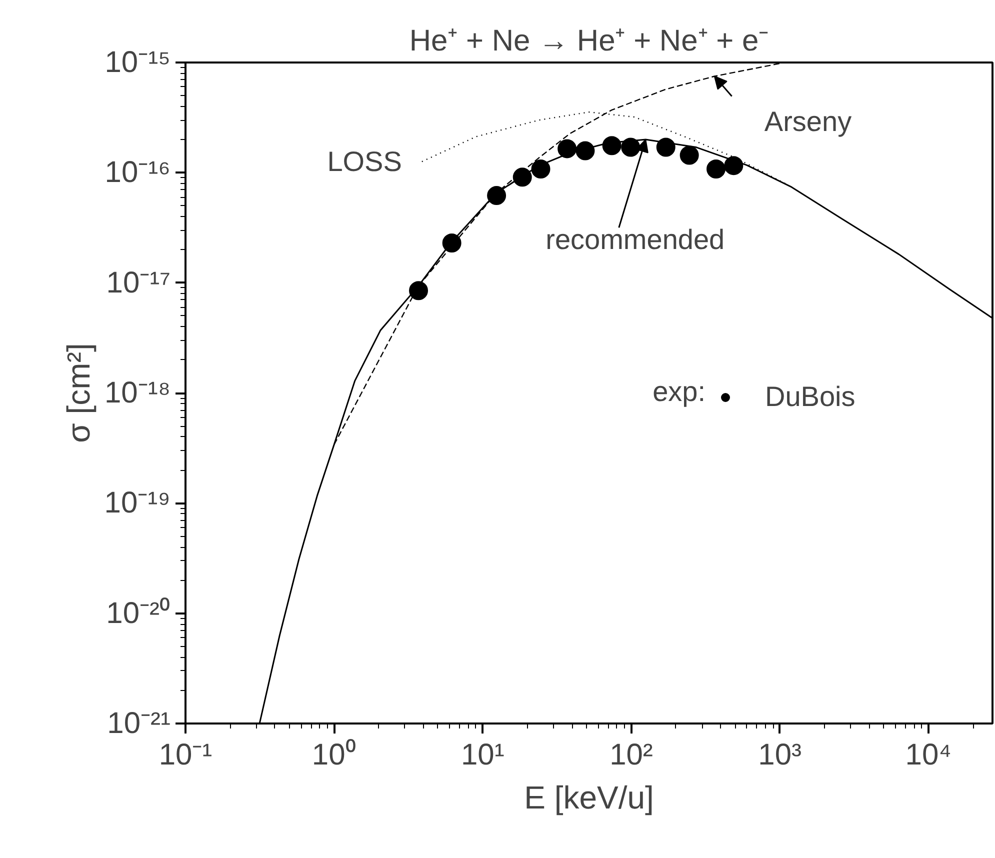  I want to click on y-tick-label: 10⁻¹⁸, so click(137, 393).